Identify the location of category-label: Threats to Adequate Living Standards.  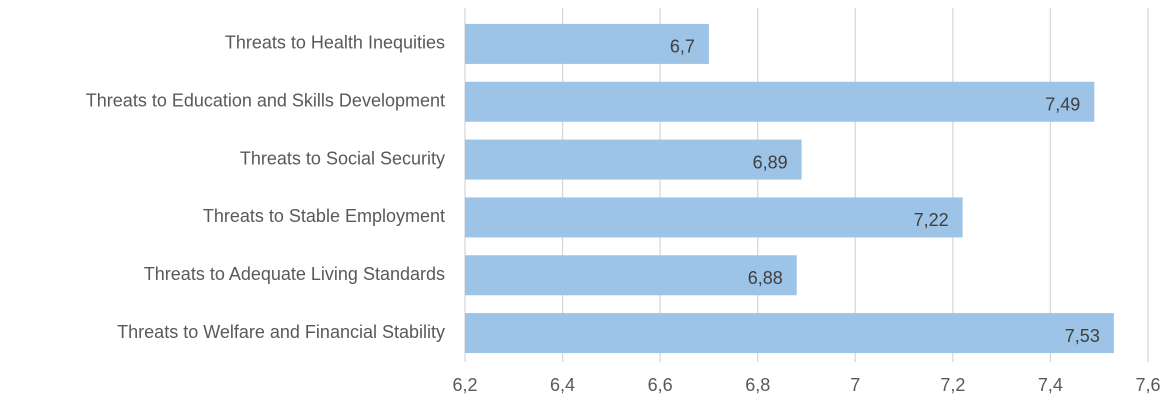
(294, 274).